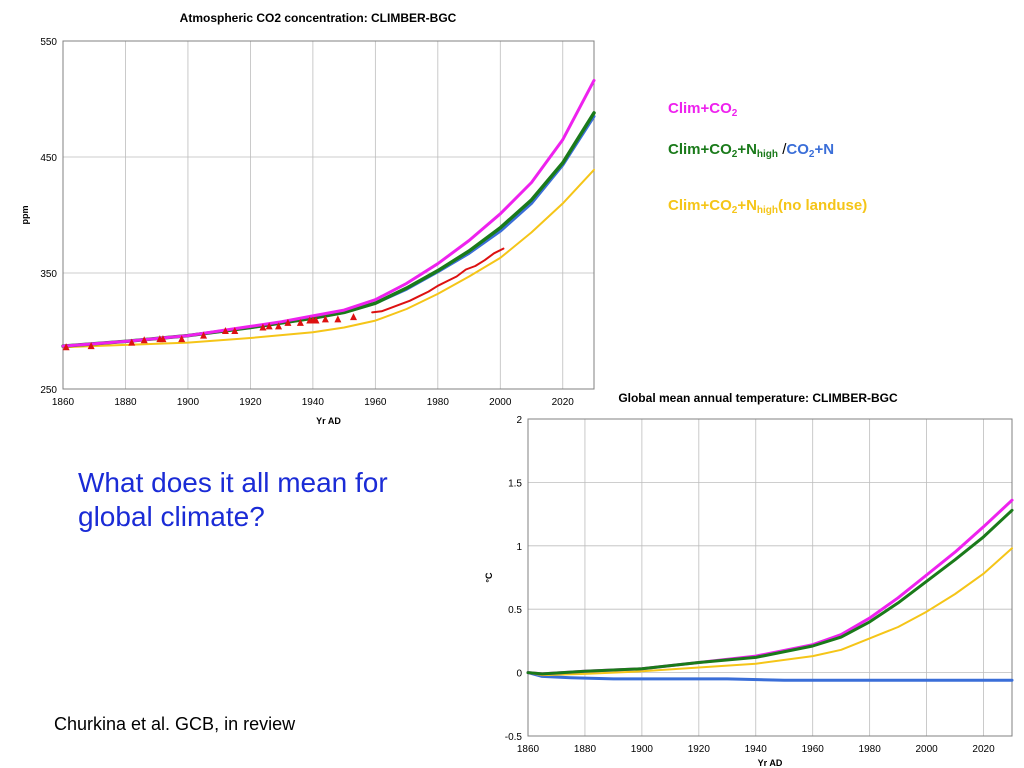 The height and width of the screenshot is (768, 1024). I want to click on series-line-clim-co2, so click(770, 587).